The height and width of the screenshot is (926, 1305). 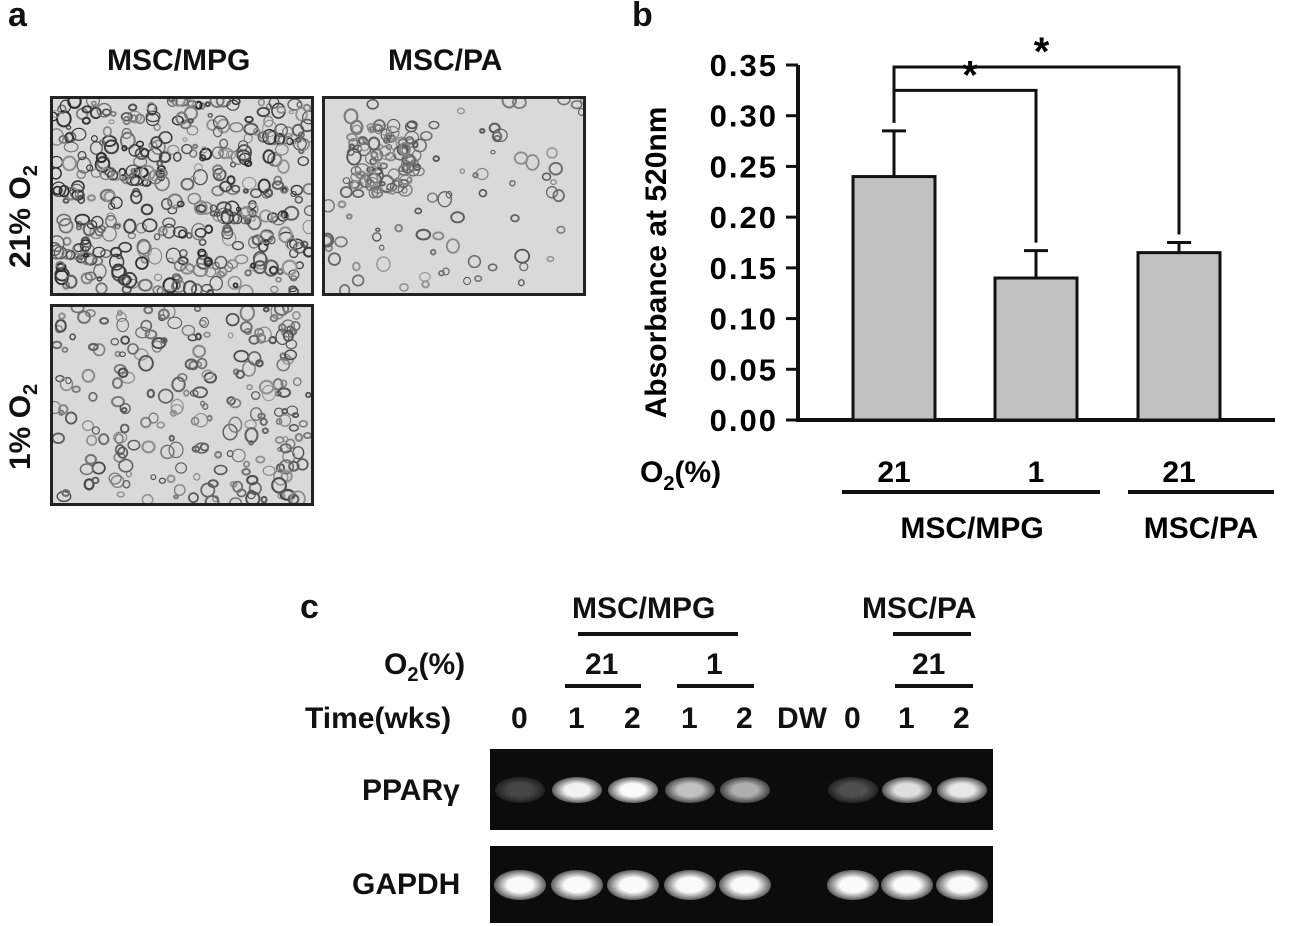 I want to click on lane-label: 1, so click(x=906, y=718).